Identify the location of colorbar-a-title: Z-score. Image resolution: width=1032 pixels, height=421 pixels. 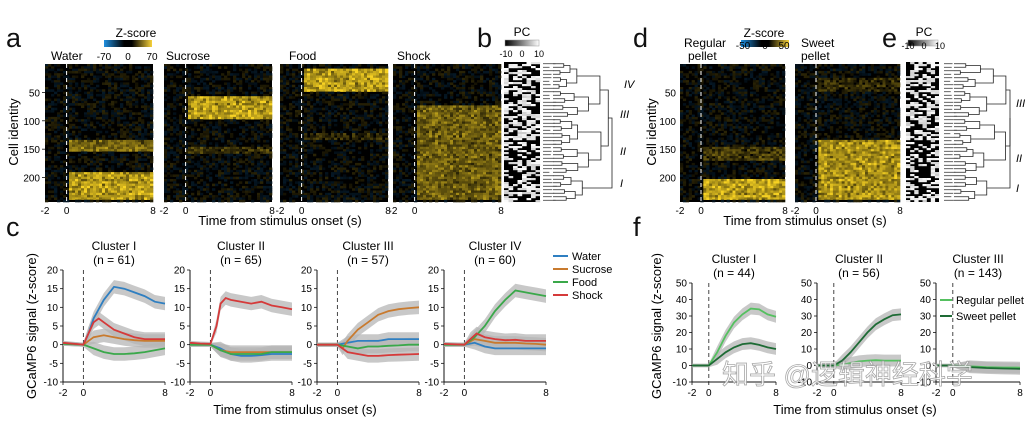
(136, 33).